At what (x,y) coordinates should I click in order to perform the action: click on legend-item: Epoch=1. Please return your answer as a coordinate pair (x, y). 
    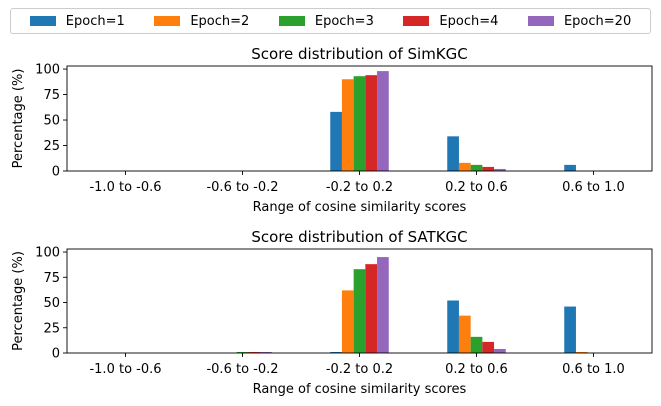
    Looking at the image, I should click on (77, 21).